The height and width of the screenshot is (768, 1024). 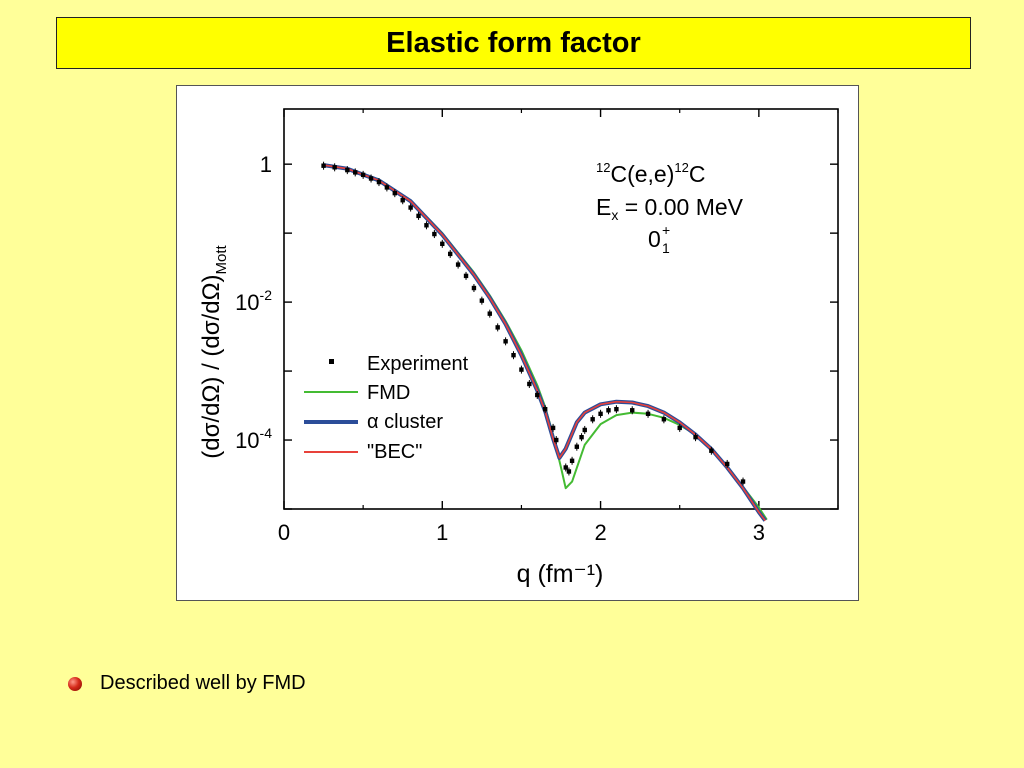 I want to click on bullet-item: Described well by FMD, so click(x=187, y=683).